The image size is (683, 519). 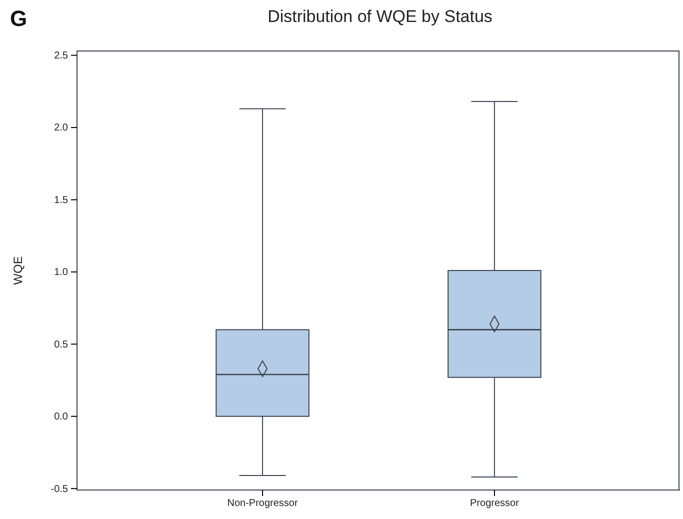 What do you see at coordinates (61, 128) in the screenshot?
I see `y-tick-label: 2.0` at bounding box center [61, 128].